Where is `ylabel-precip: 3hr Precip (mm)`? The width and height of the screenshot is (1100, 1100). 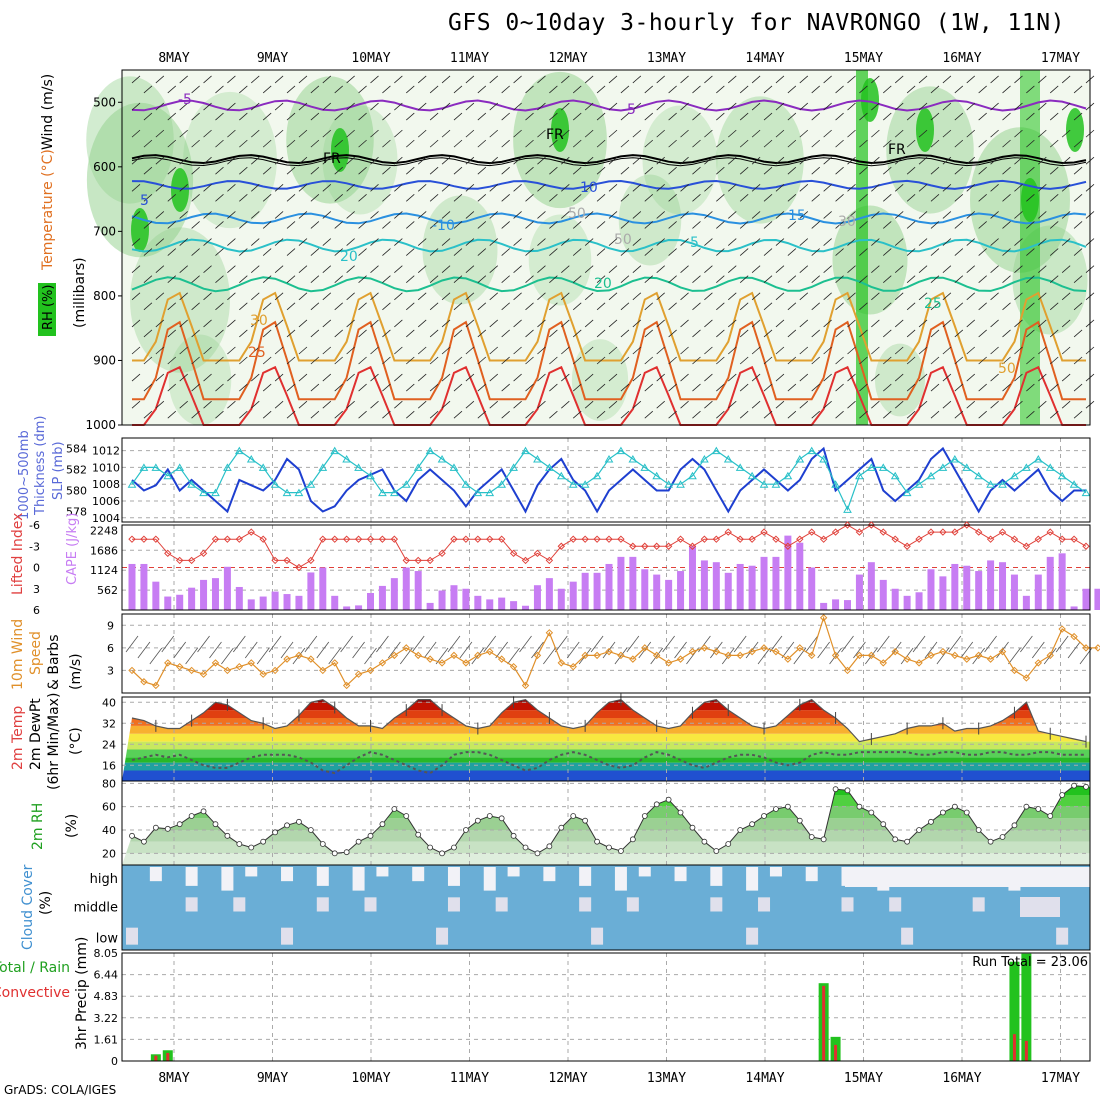
ylabel-precip: 3hr Precip (mm) is located at coordinates (82, 993).